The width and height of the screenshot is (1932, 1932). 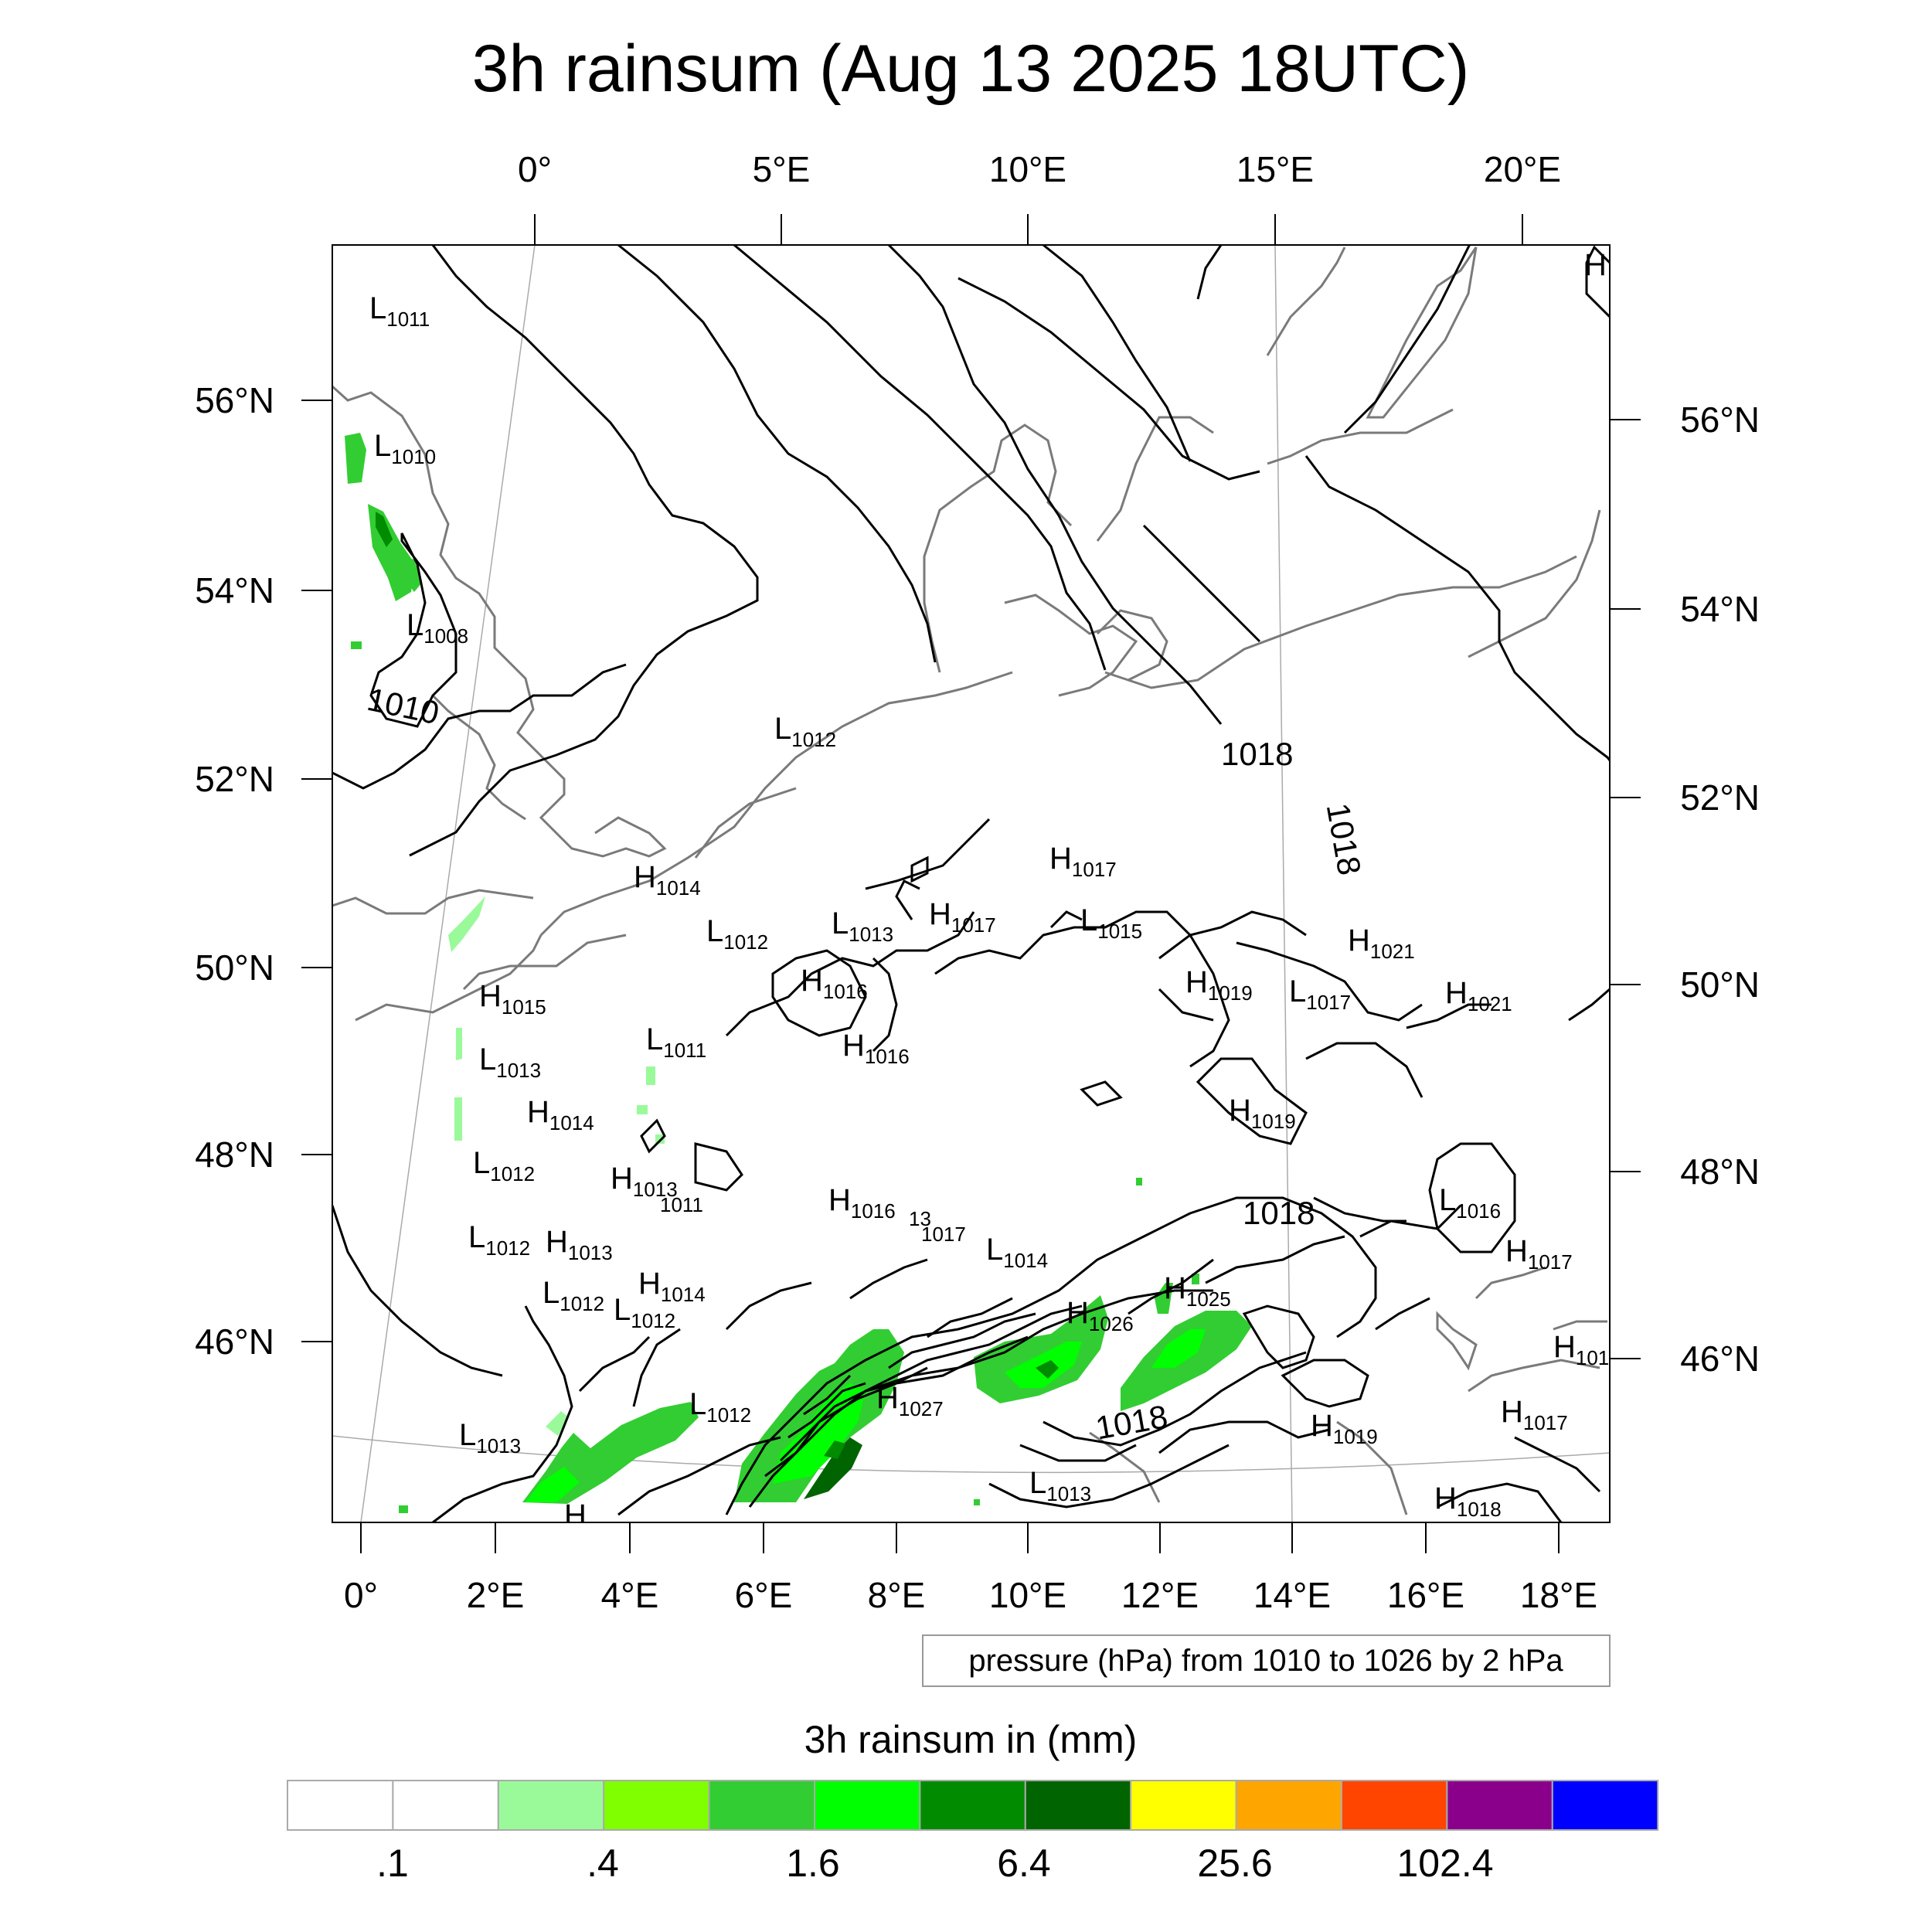 What do you see at coordinates (1017, 1253) in the screenshot?
I see `pressure-center-label: L1014` at bounding box center [1017, 1253].